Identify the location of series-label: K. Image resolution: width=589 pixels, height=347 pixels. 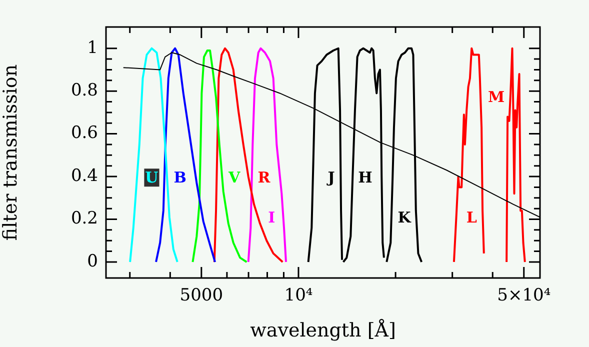
(405, 217).